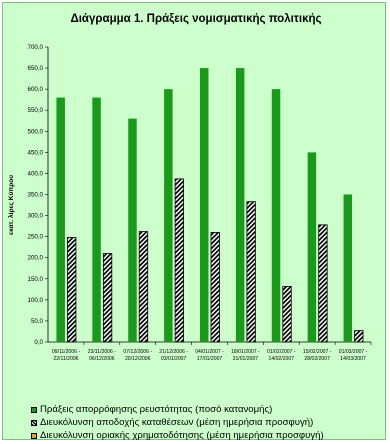  I want to click on x-tick-label: 20/12/2006, so click(138, 359).